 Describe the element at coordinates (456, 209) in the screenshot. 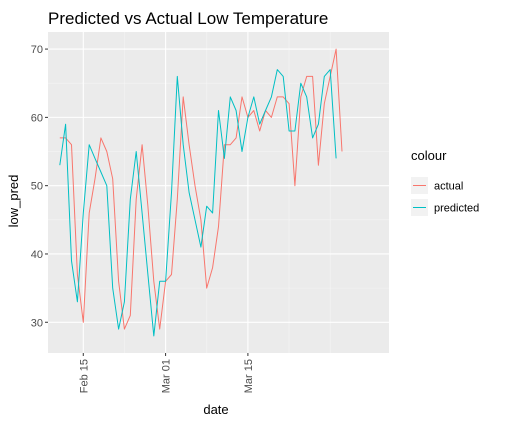

I see `legend-label-predicted: predicted` at that location.